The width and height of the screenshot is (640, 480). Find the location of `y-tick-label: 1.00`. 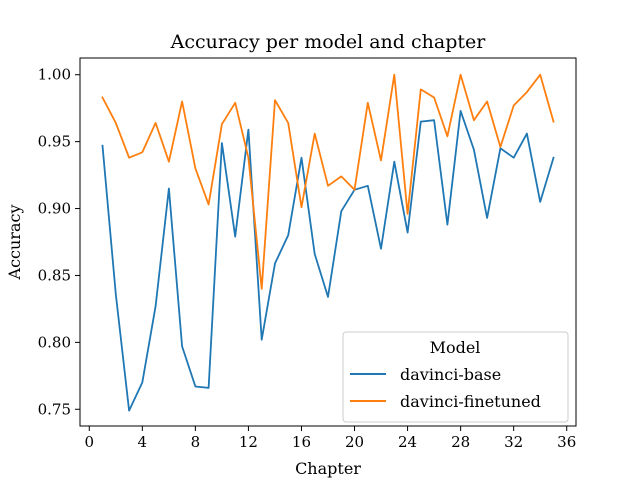

y-tick-label: 1.00 is located at coordinates (54, 75).